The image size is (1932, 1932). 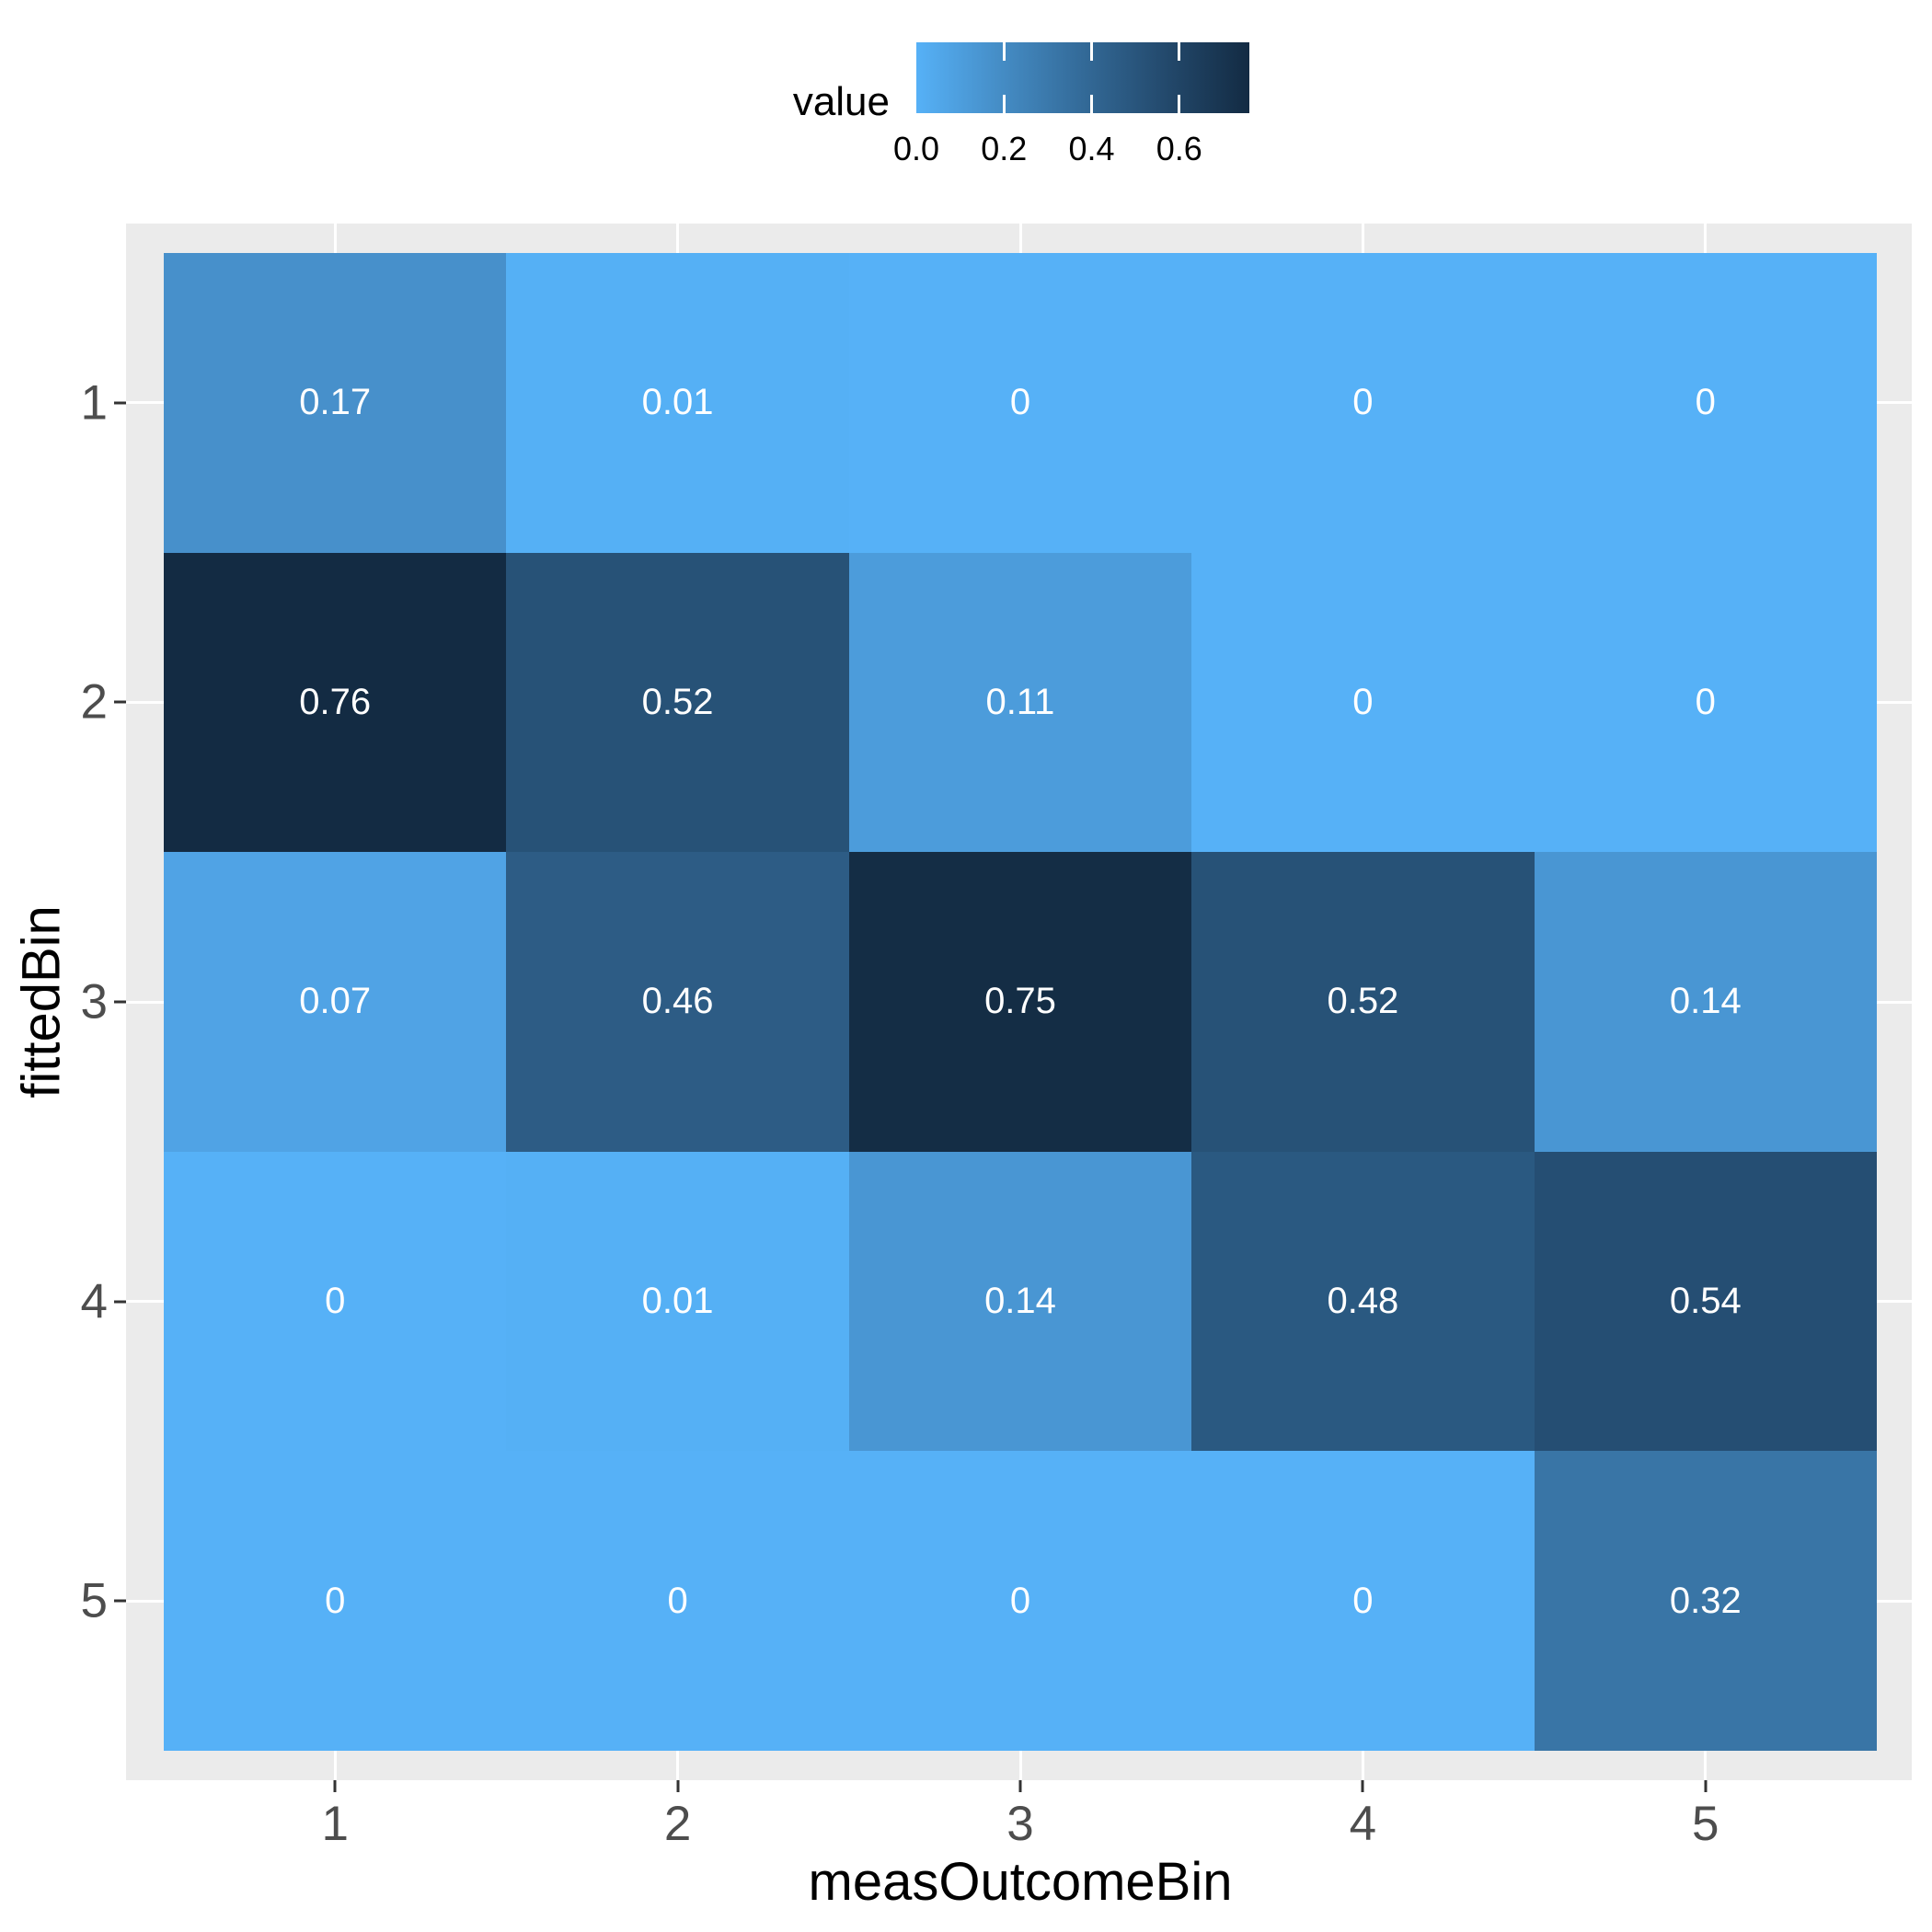 I want to click on heatmap-cell: 0.32, so click(x=1705, y=1601).